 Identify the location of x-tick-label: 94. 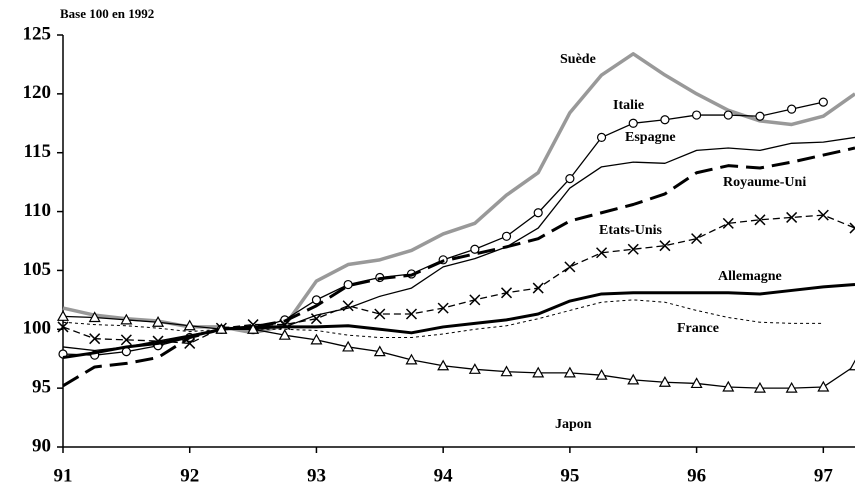
(444, 475).